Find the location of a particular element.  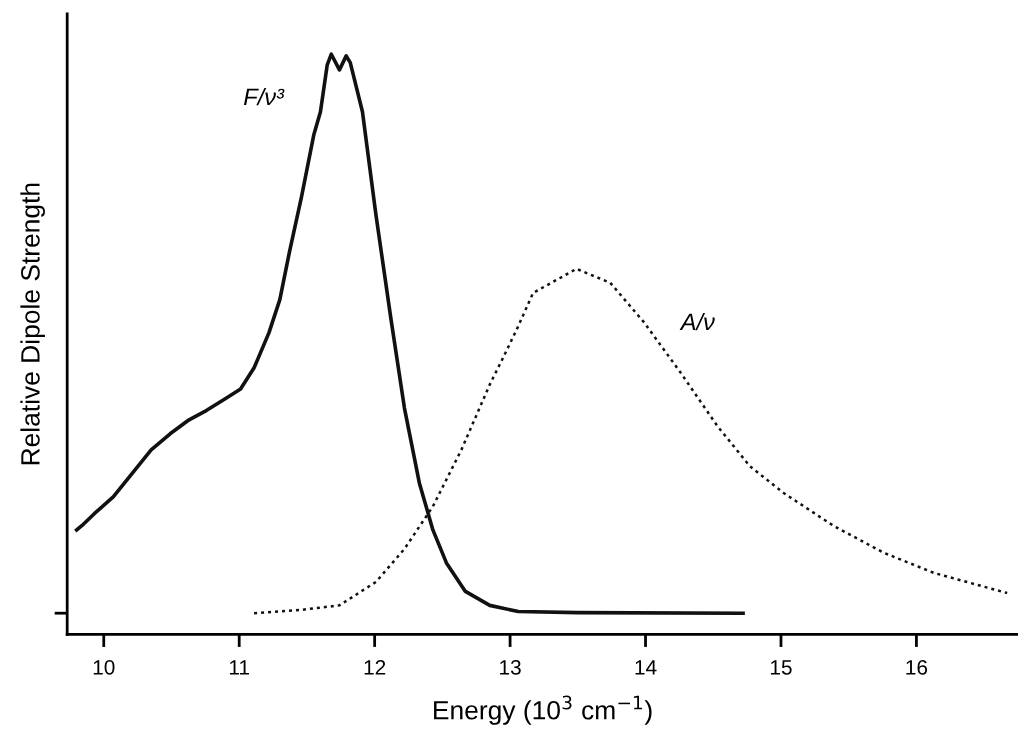

x-tick-label: 13 is located at coordinates (510, 667).